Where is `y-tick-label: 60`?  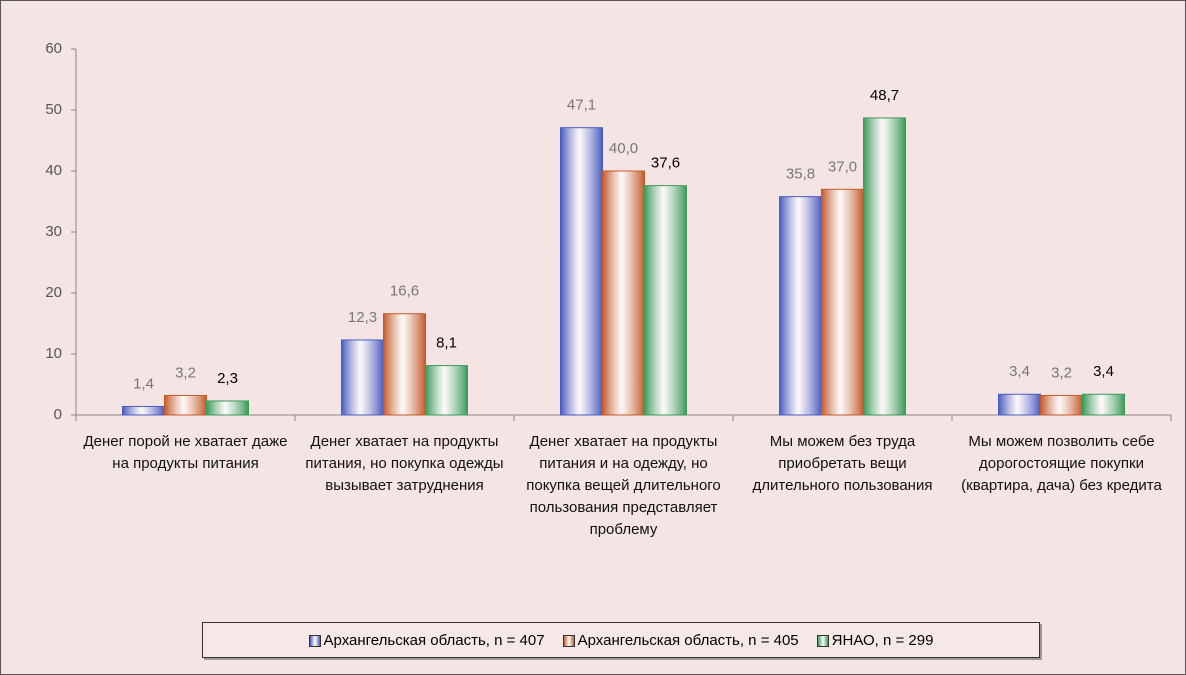 y-tick-label: 60 is located at coordinates (53, 48).